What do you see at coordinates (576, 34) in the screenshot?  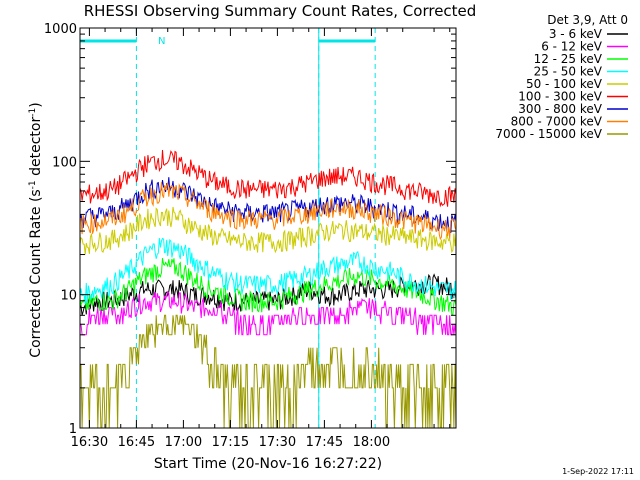 I see `legend-entry-label: 3 - 6 keV` at bounding box center [576, 34].